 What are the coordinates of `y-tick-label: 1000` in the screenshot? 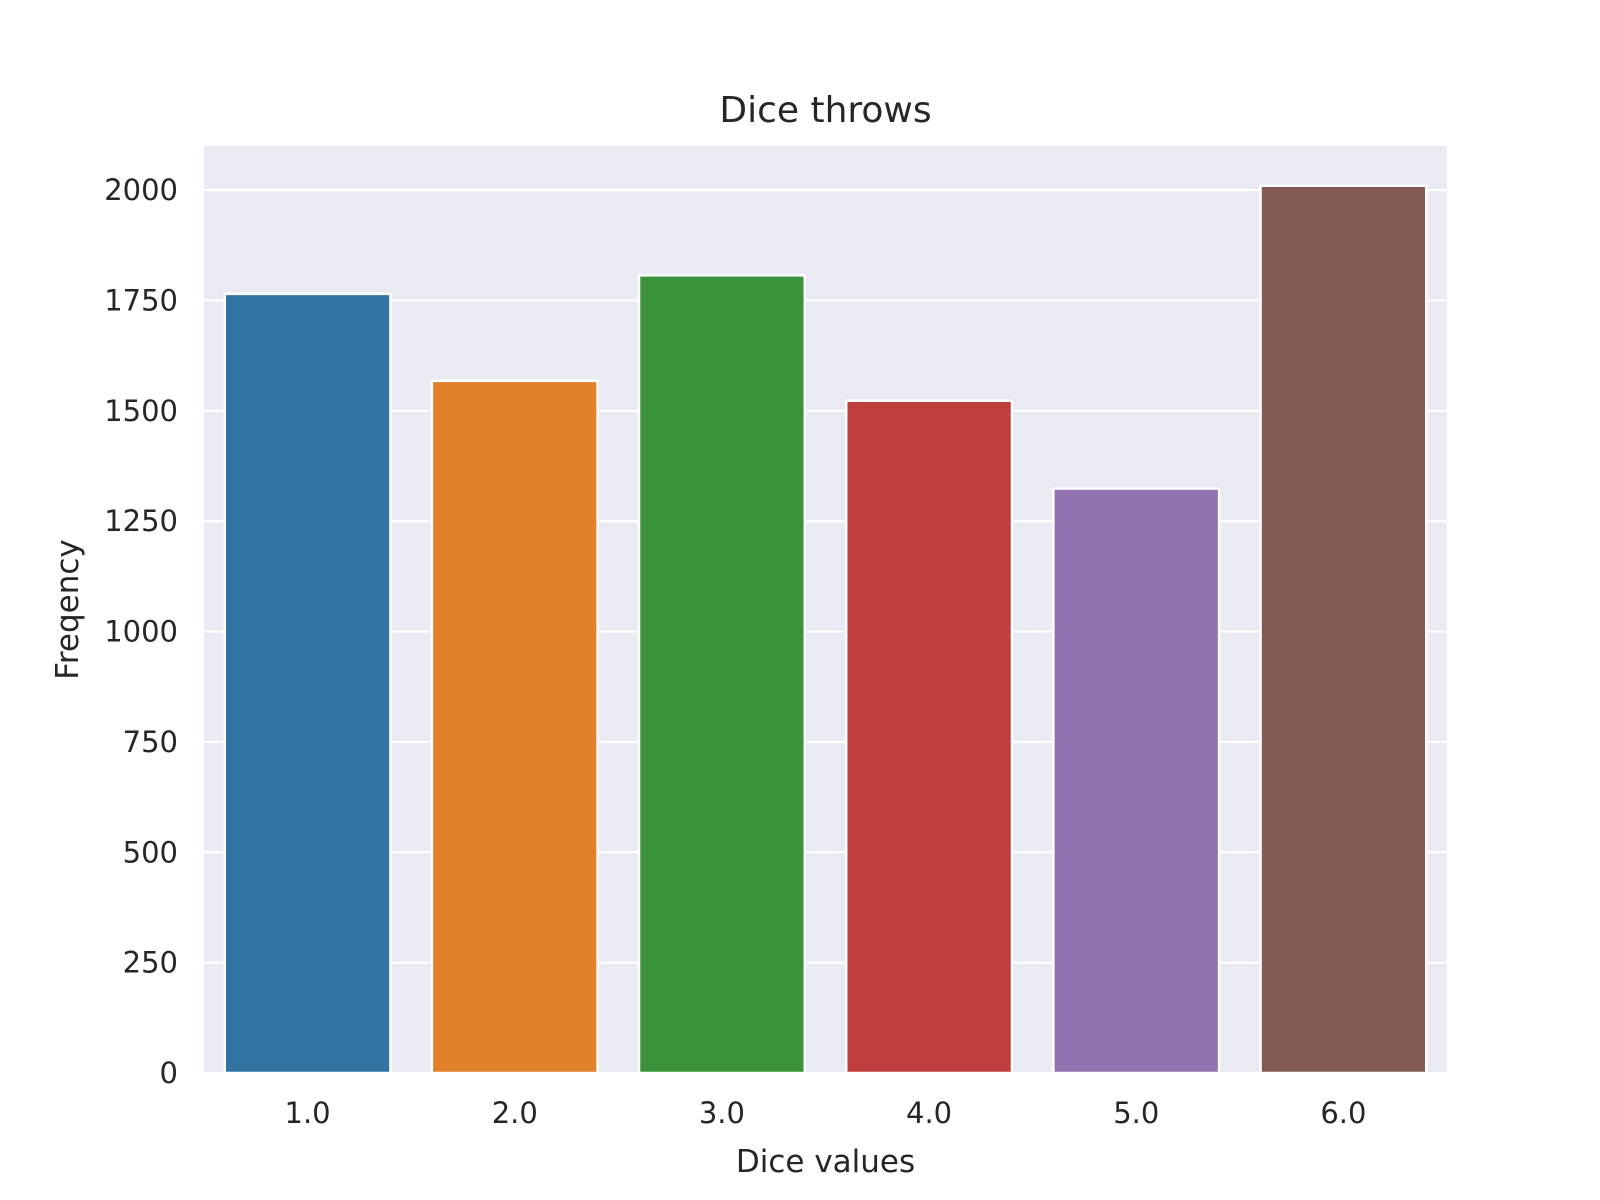 It's located at (141, 632).